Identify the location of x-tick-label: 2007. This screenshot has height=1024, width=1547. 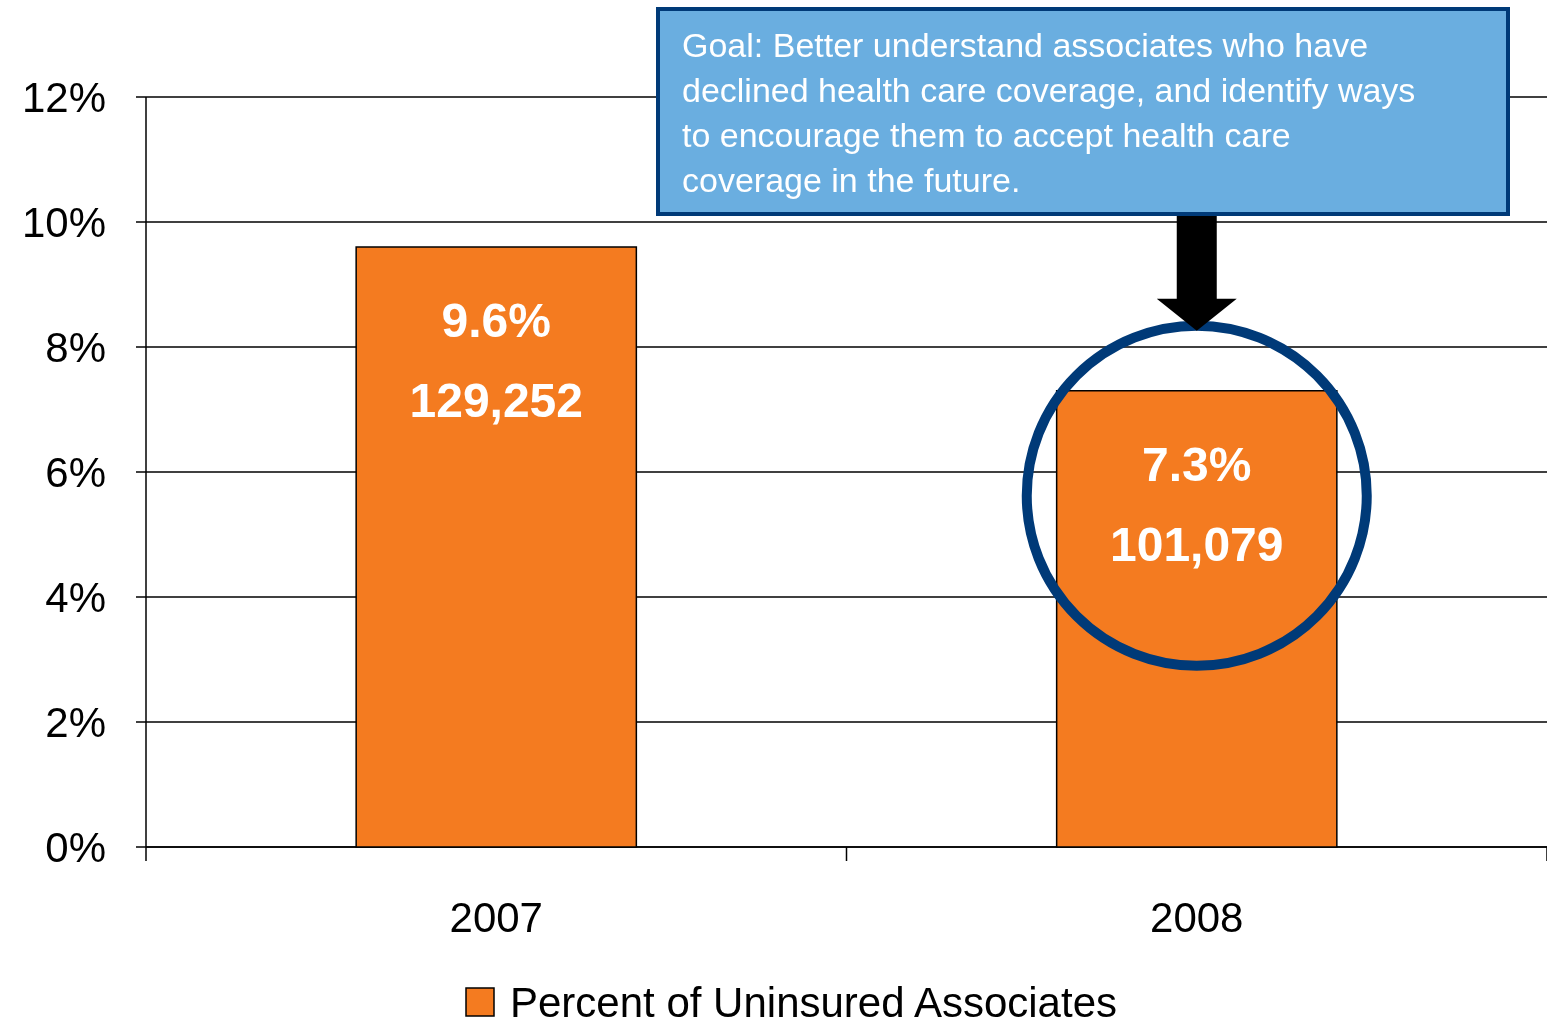
(496, 917).